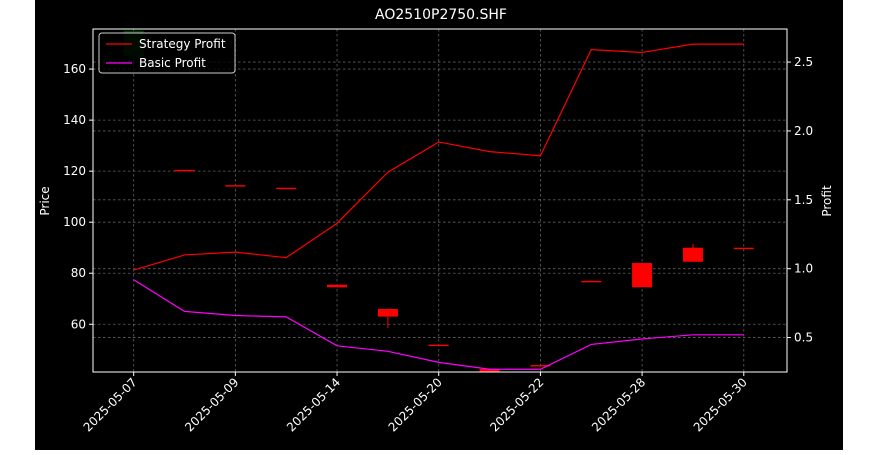 The image size is (878, 455). Describe the element at coordinates (803, 200) in the screenshot. I see `y-tick-right-label-2: 1.5` at that location.